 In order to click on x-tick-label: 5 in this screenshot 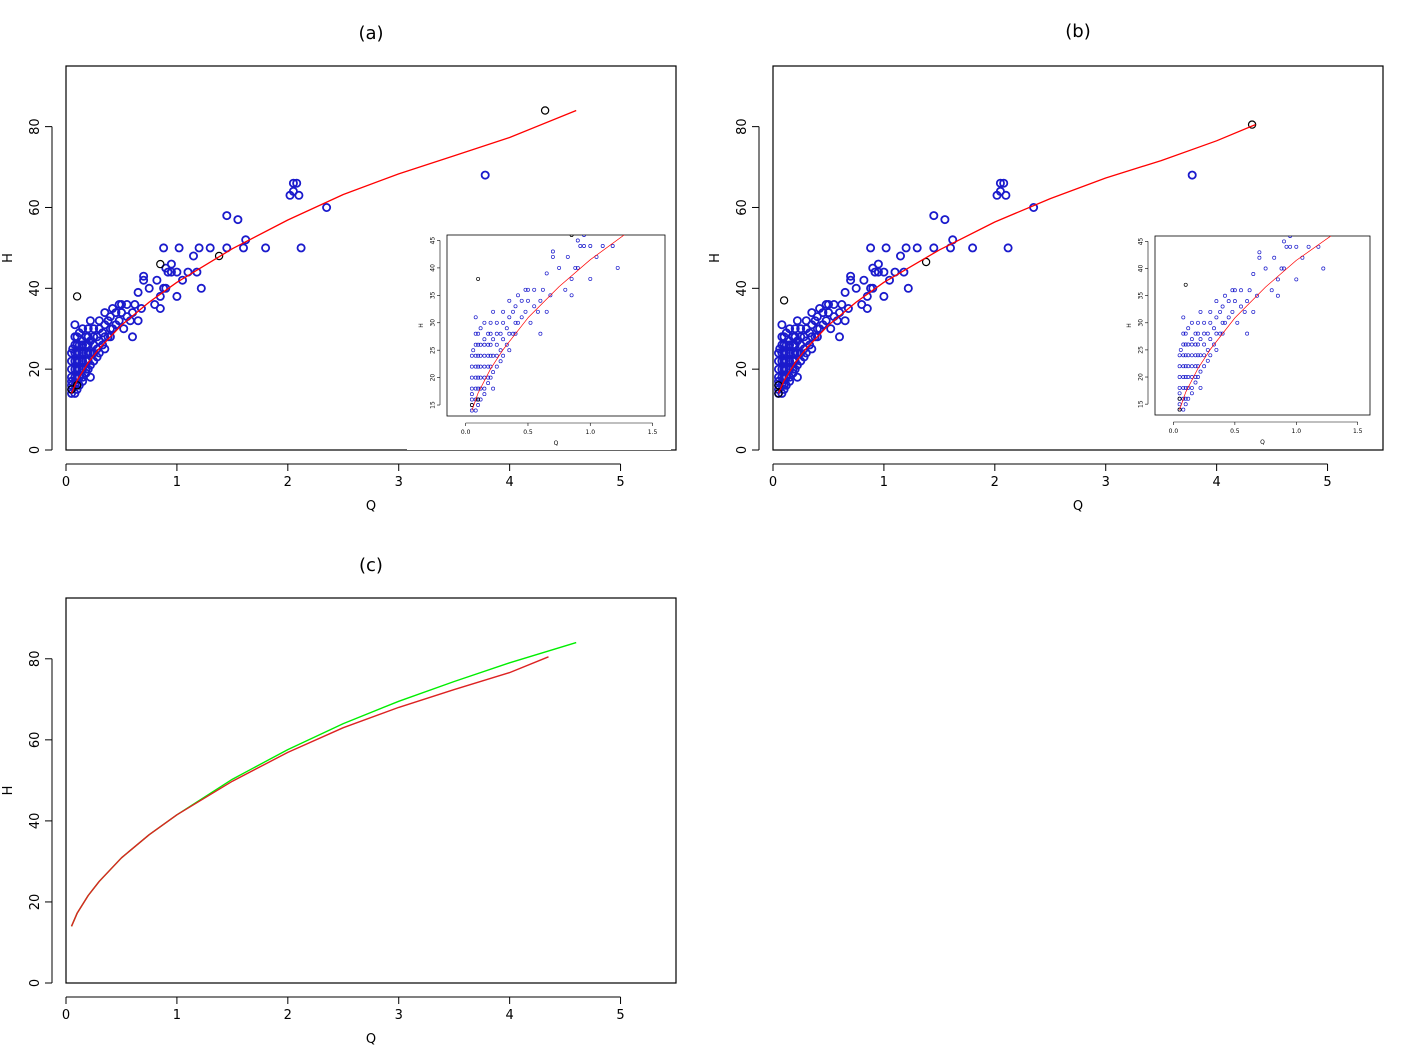, I will do `click(620, 482)`.